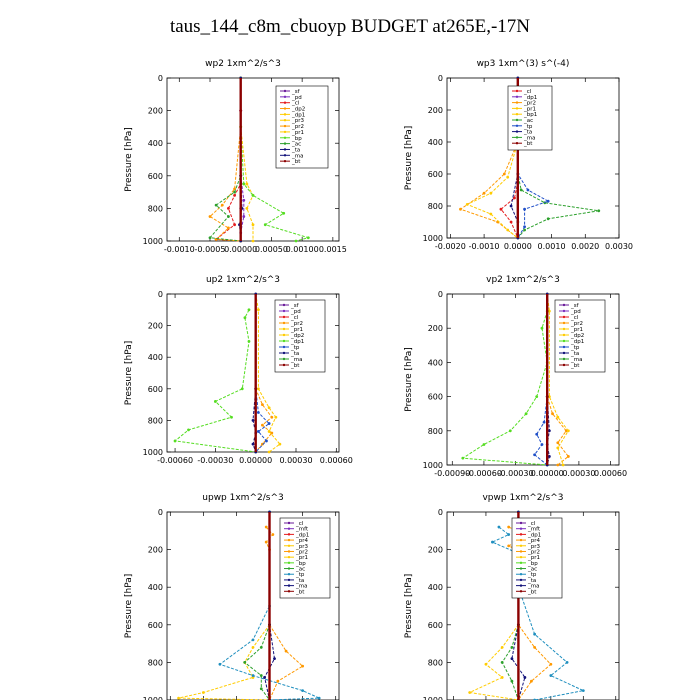 The image size is (700, 700). What do you see at coordinates (530, 115) in the screenshot?
I see `legend-label: _bp1` at bounding box center [530, 115].